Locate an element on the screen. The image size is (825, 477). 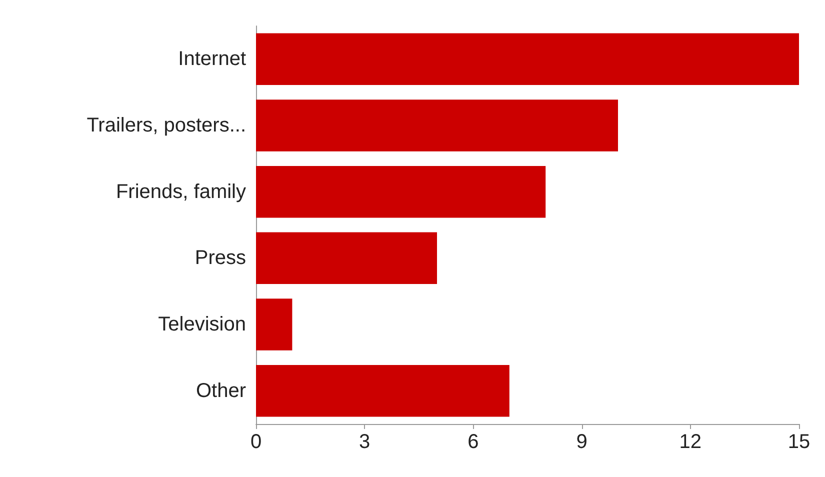
x-tick-label: 15 is located at coordinates (799, 442).